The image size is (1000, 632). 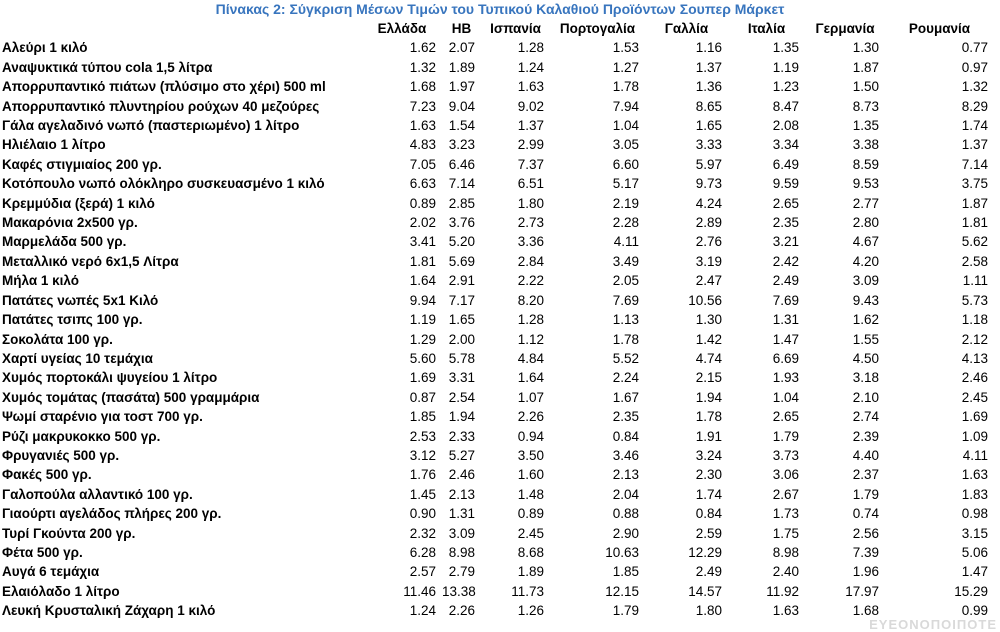 I want to click on price-cell: 15.29, so click(x=971, y=591).